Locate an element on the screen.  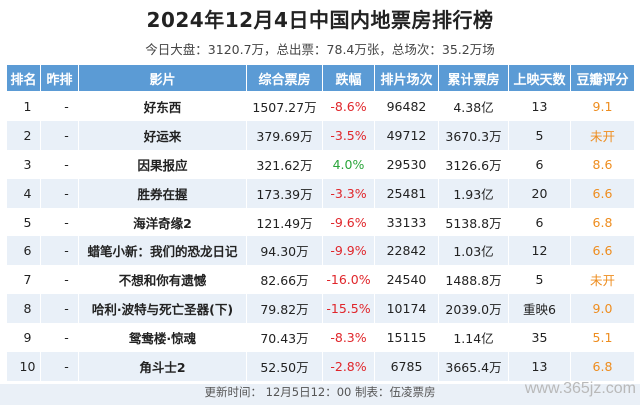
total-gross-cell: 1.93亿 is located at coordinates (473, 193).